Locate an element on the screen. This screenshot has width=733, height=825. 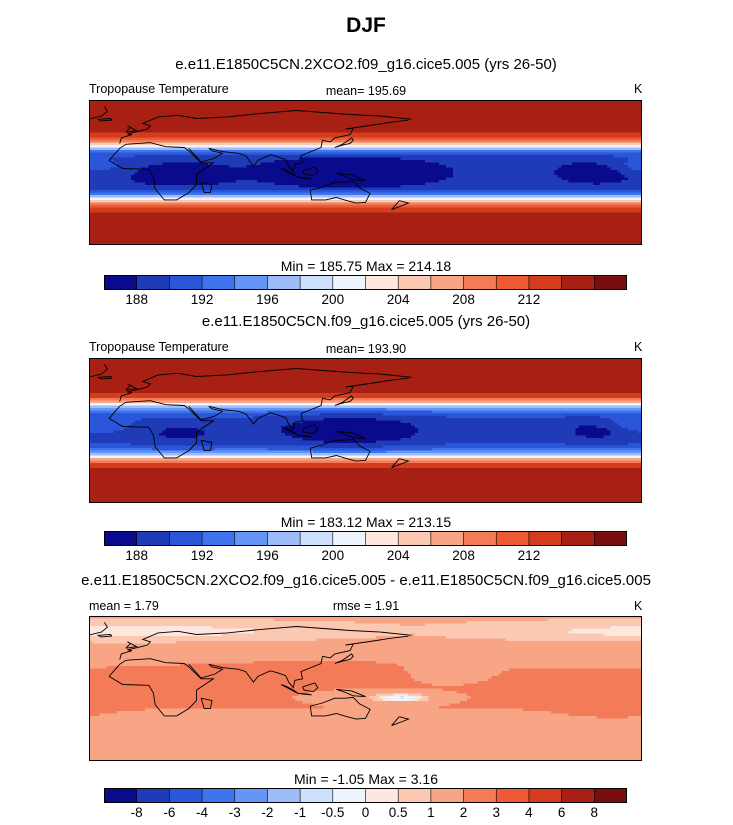
panel2-colorbar-tick-label: 200 is located at coordinates (333, 555).